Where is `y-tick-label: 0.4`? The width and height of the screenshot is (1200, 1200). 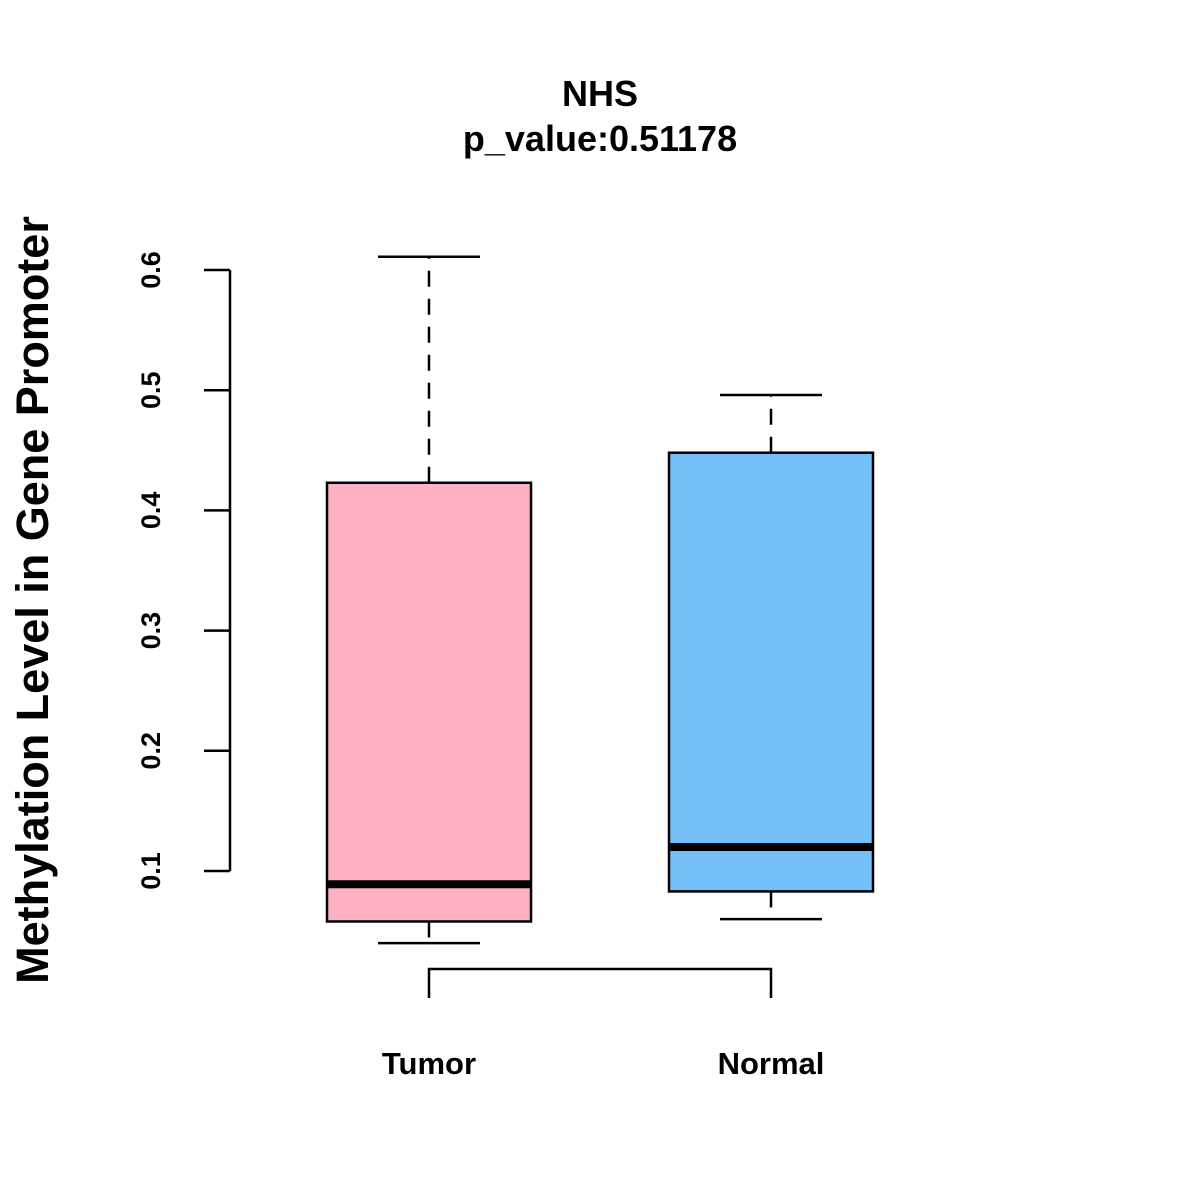
y-tick-label: 0.4 is located at coordinates (151, 511).